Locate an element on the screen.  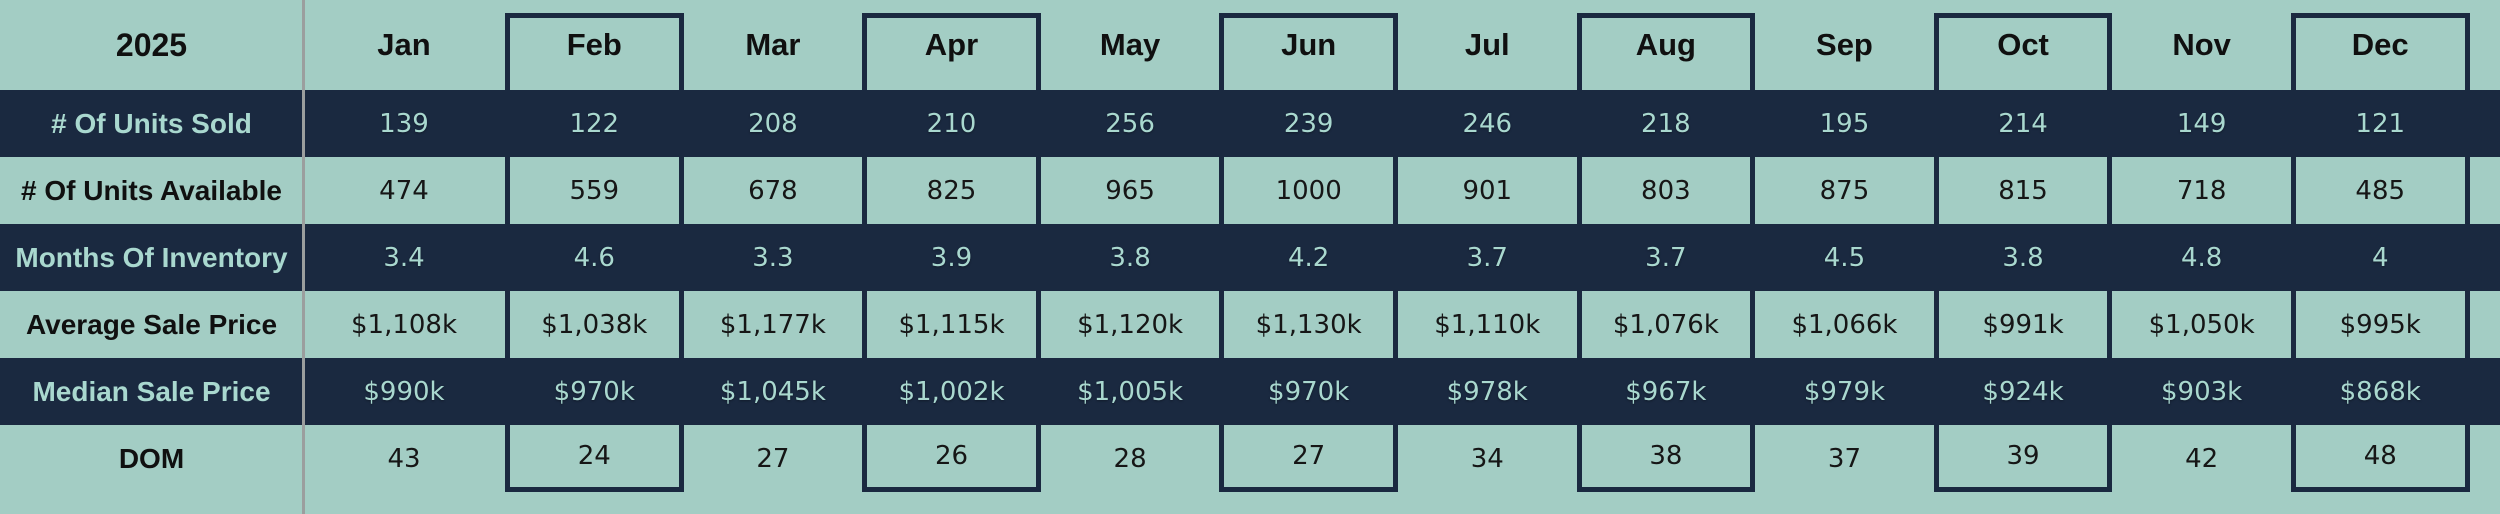
cell-median-sale-price-feb: $970k is located at coordinates (594, 391).